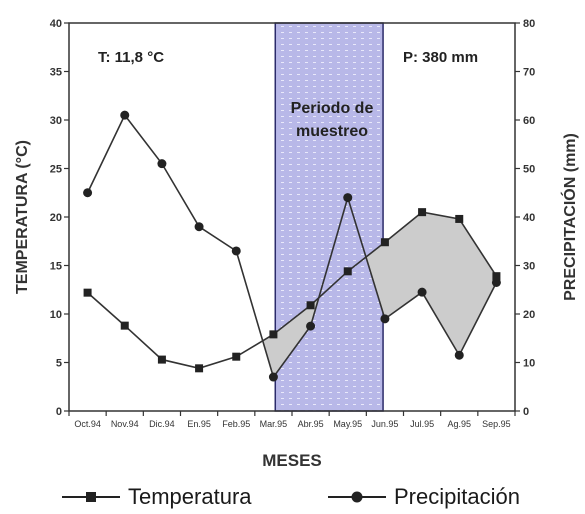 Image resolution: width=585 pixels, height=514 pixels. I want to click on sampling-period-label-line1: Periodo de, so click(332, 108).